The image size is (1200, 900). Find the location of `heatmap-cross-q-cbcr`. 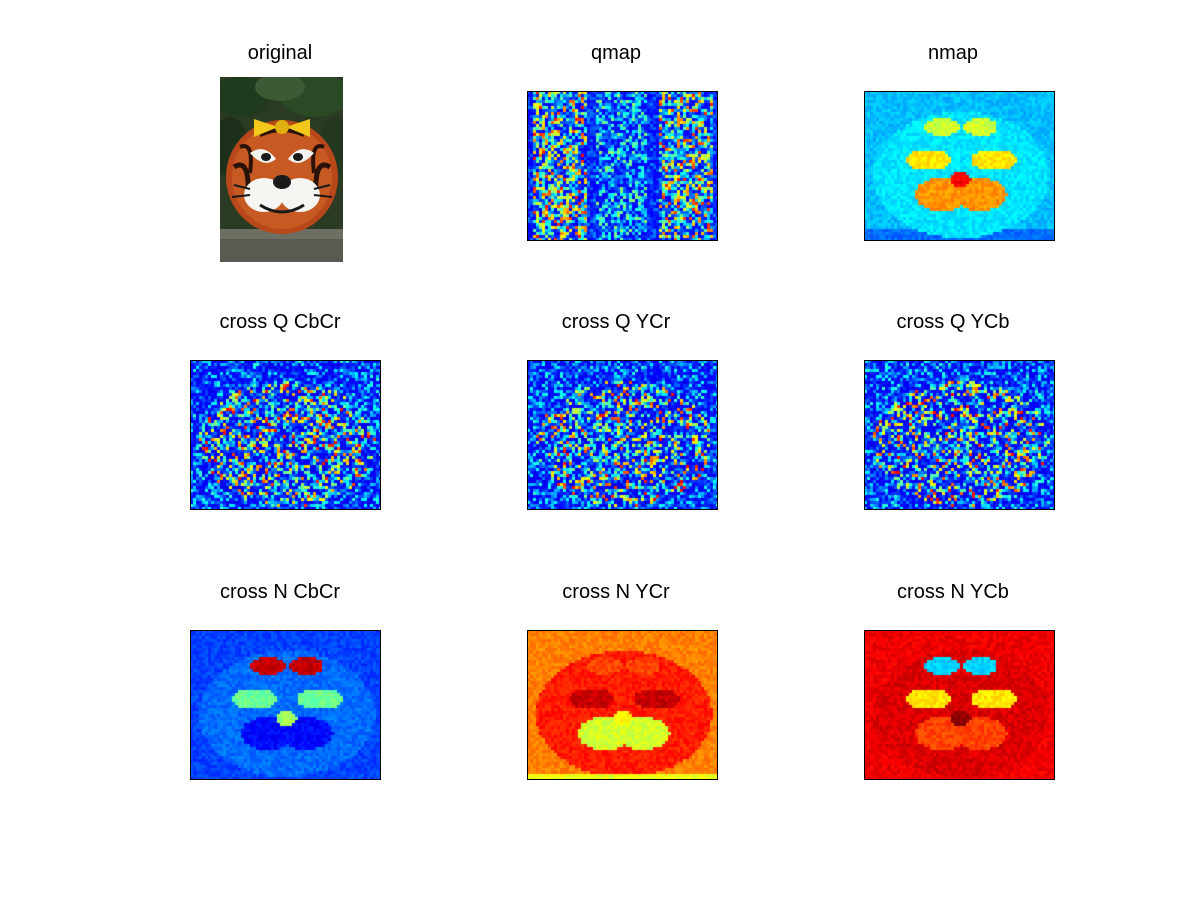

heatmap-cross-q-cbcr is located at coordinates (285, 435).